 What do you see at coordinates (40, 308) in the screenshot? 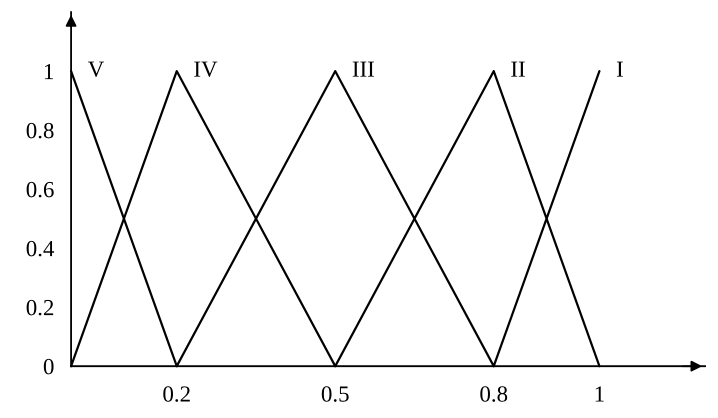
I see `y-tick-label: 0.2` at bounding box center [40, 308].